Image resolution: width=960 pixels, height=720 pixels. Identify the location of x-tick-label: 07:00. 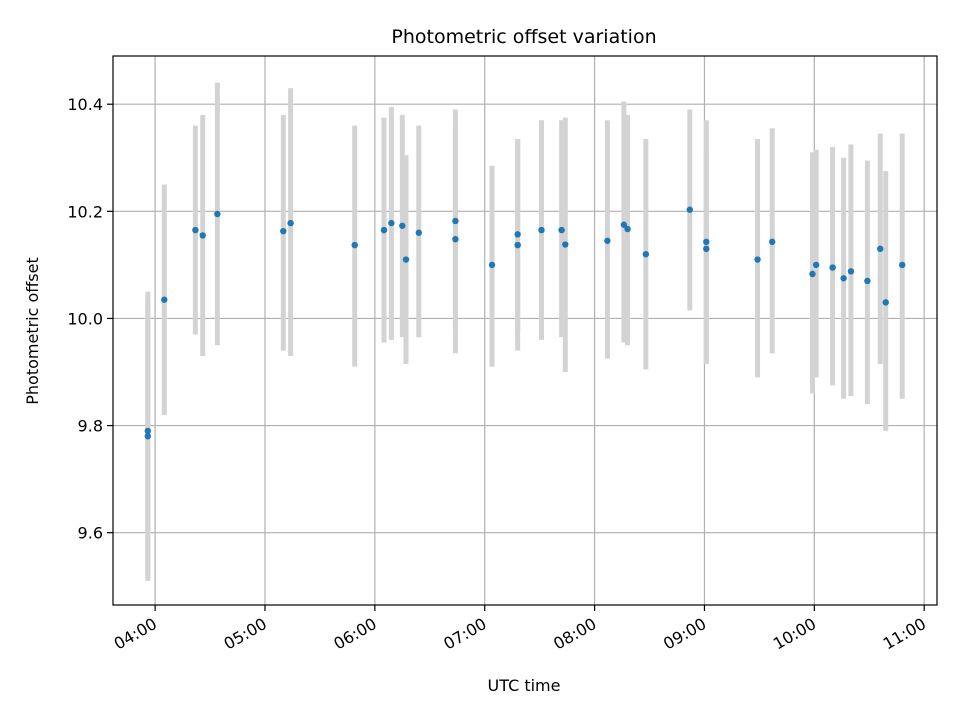
(464, 634).